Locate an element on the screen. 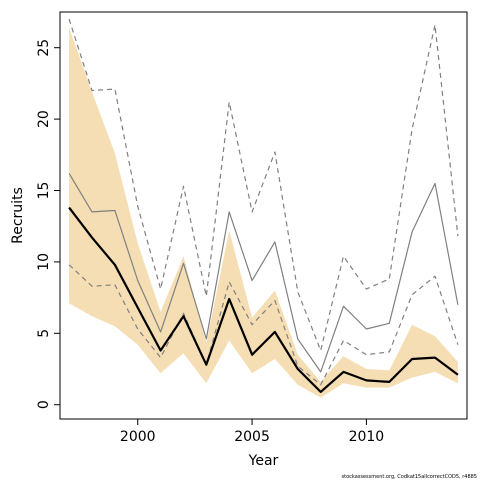 The image size is (480, 480). y-tick-label-10: 10 is located at coordinates (44, 262).